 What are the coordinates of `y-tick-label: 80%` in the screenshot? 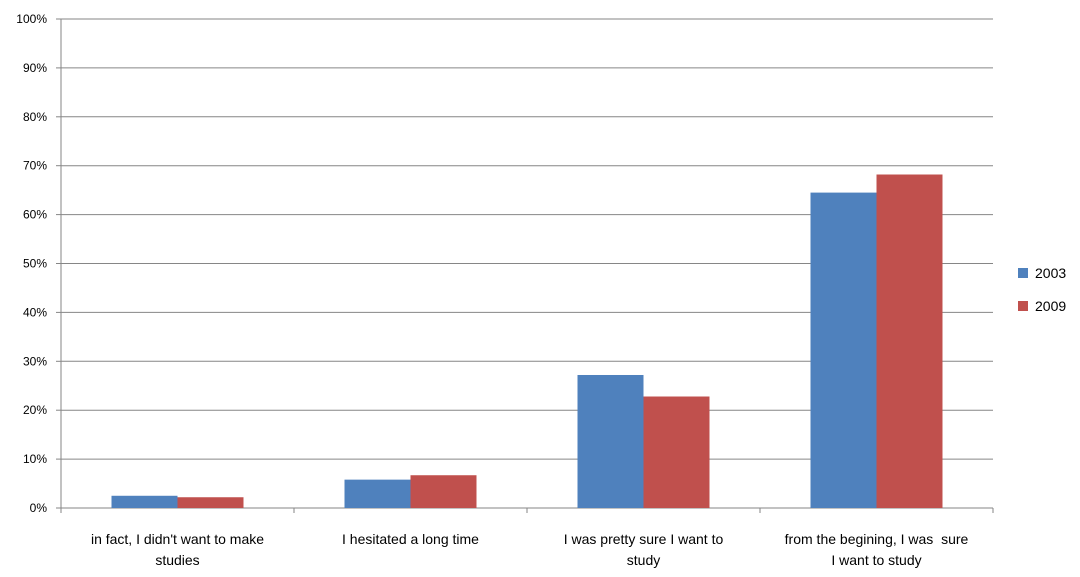 It's located at (35, 117).